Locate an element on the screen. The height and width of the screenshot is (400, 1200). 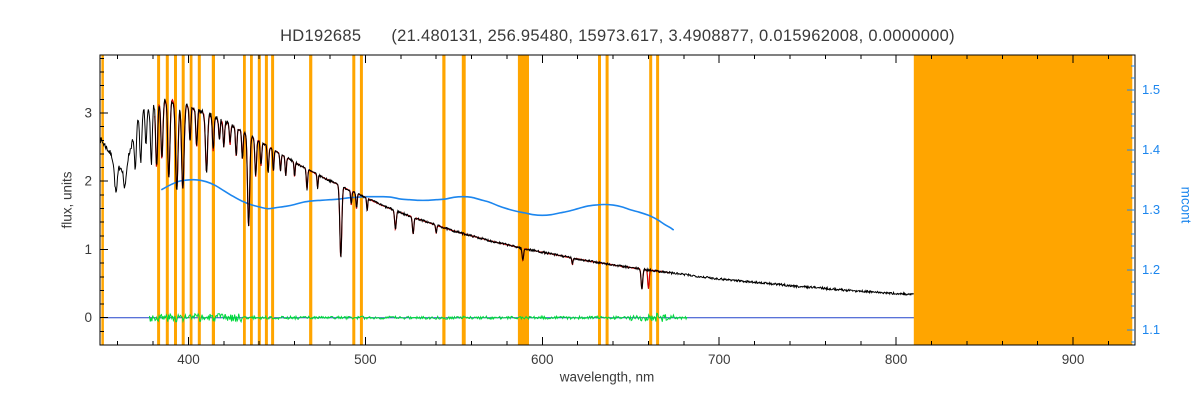
flux-axis-label: flux, units is located at coordinates (67, 200).